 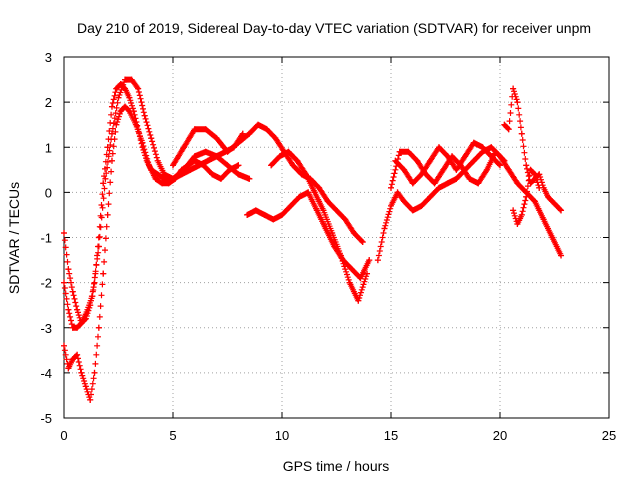 I want to click on x-axis-label: GPS time / hours, so click(x=336, y=466).